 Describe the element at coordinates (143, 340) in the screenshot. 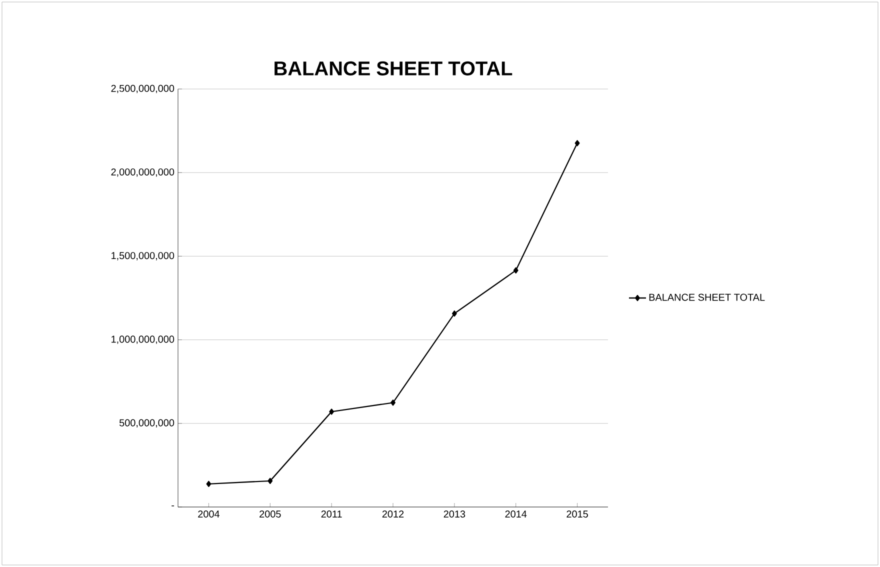

I see `y-tick-label: 1,000,000,000` at that location.